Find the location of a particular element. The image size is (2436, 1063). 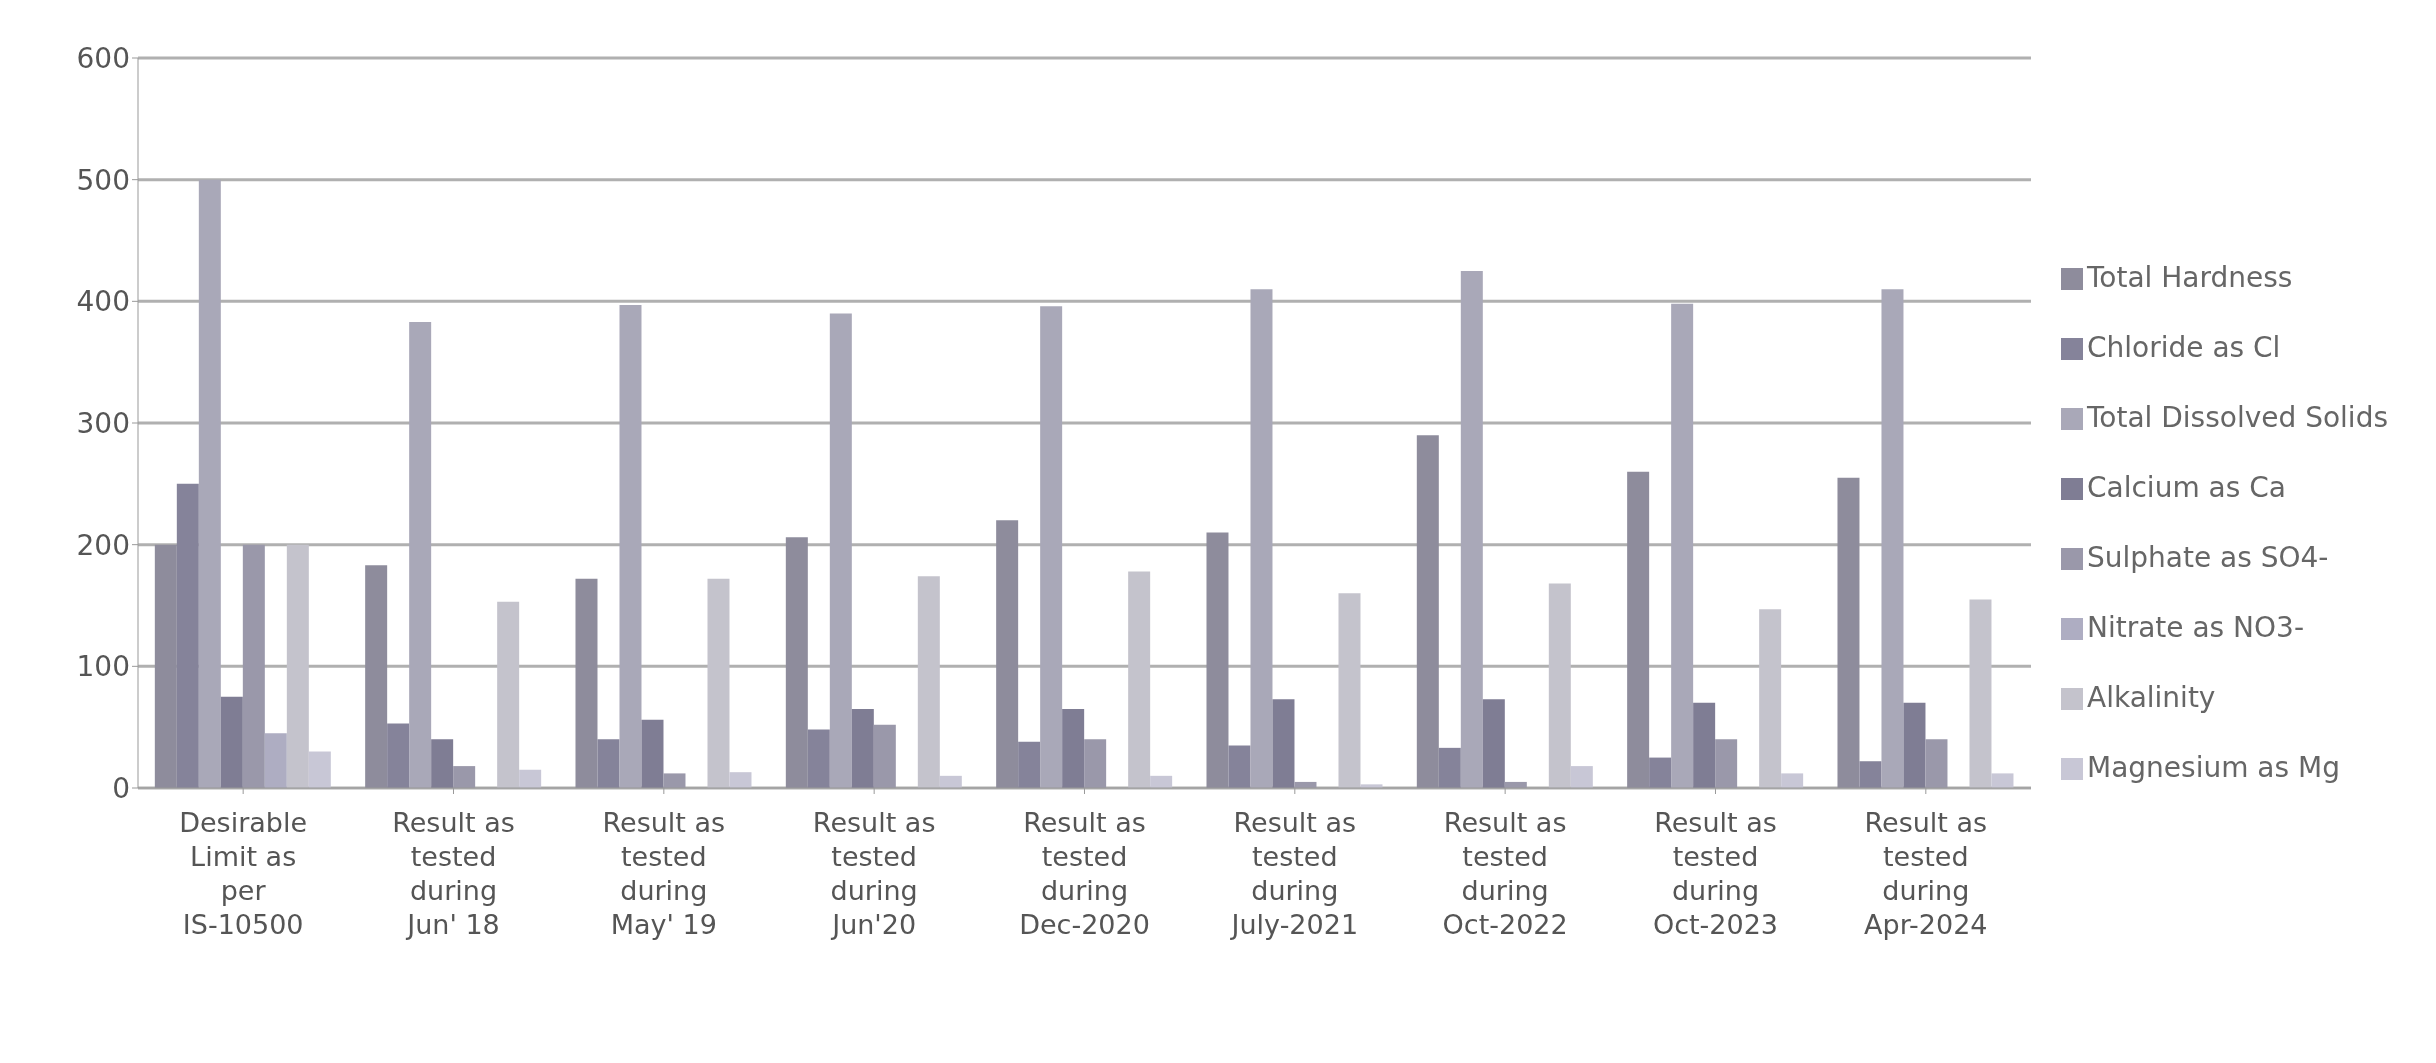

x-tick-label: Result as tested during Dec-2020 is located at coordinates (1084, 873).